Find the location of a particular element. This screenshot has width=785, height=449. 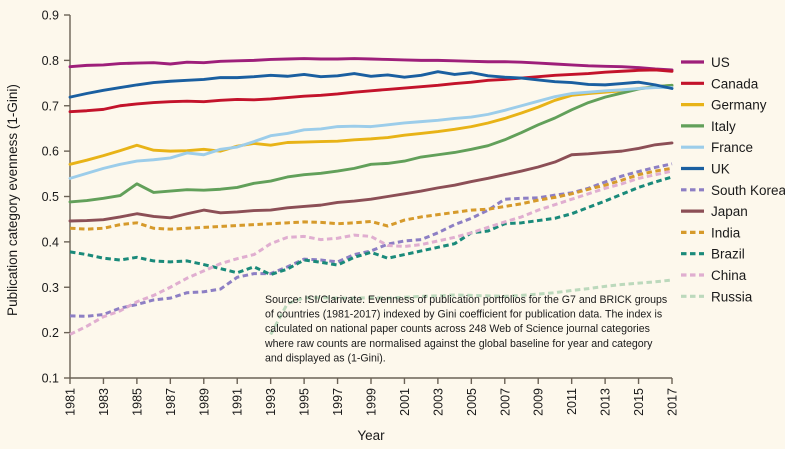

x-tick-label: 1995 is located at coordinates (305, 402).